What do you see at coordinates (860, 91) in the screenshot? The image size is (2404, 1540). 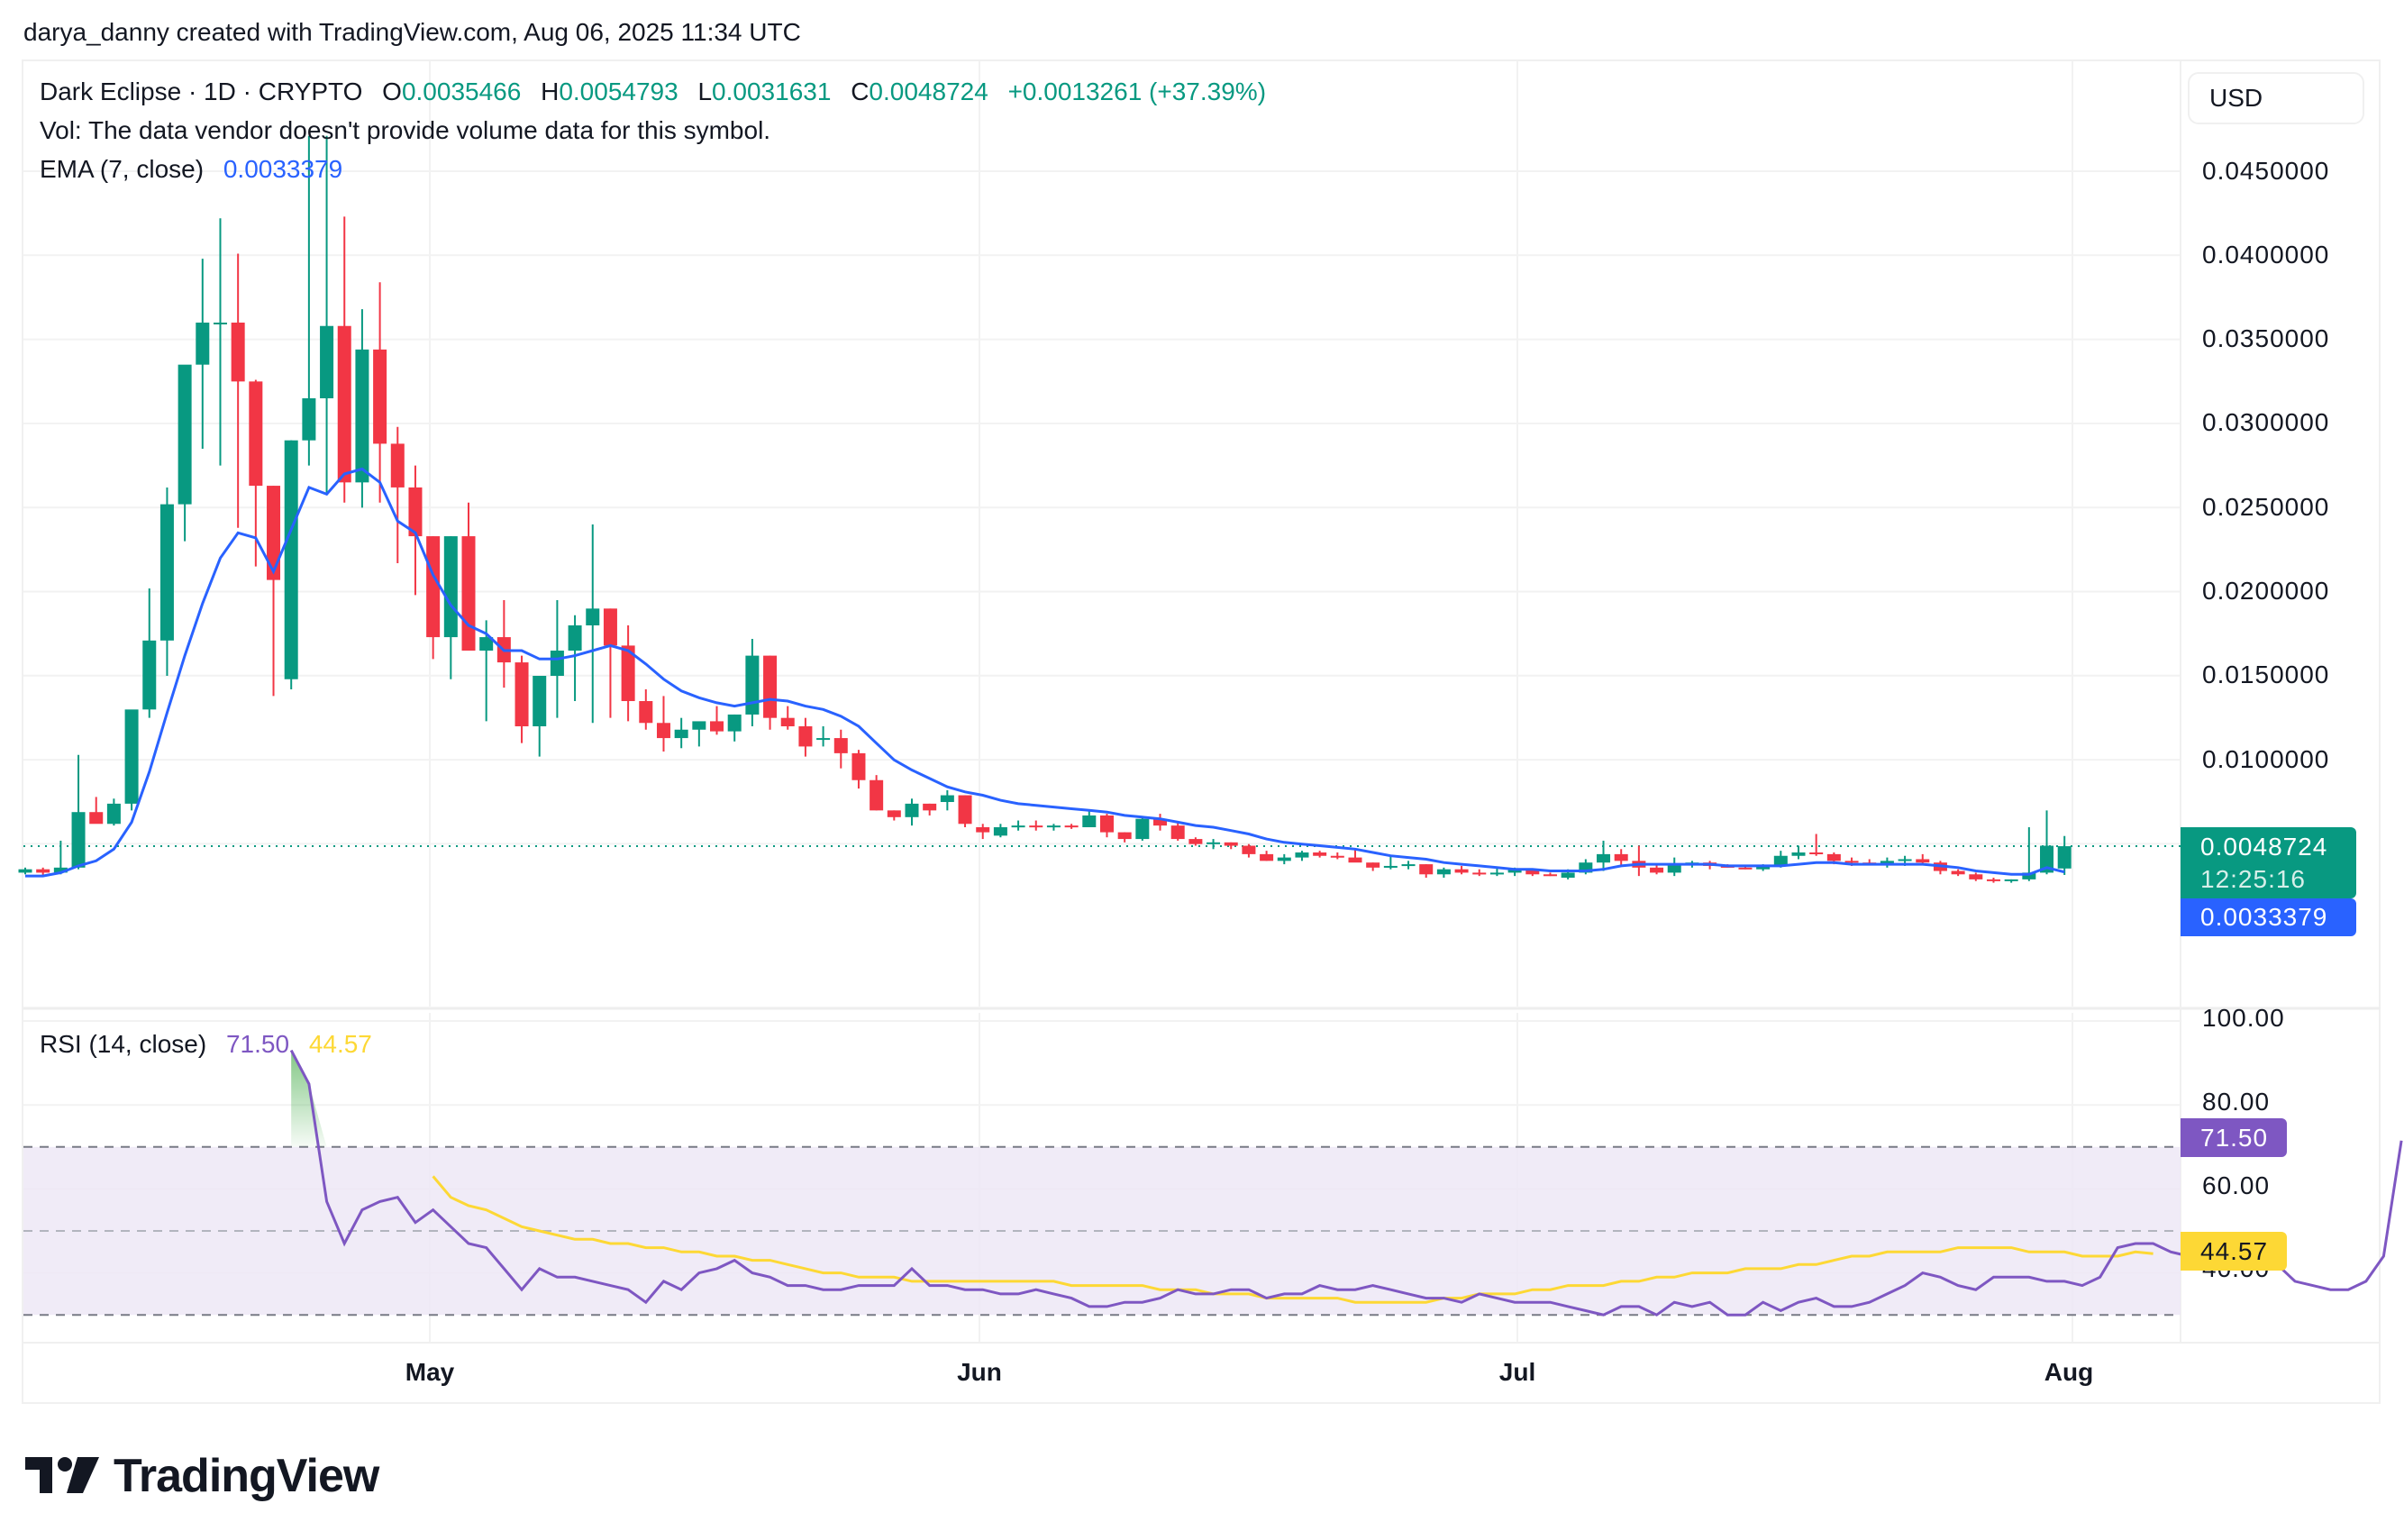 I see `close-label: C` at bounding box center [860, 91].